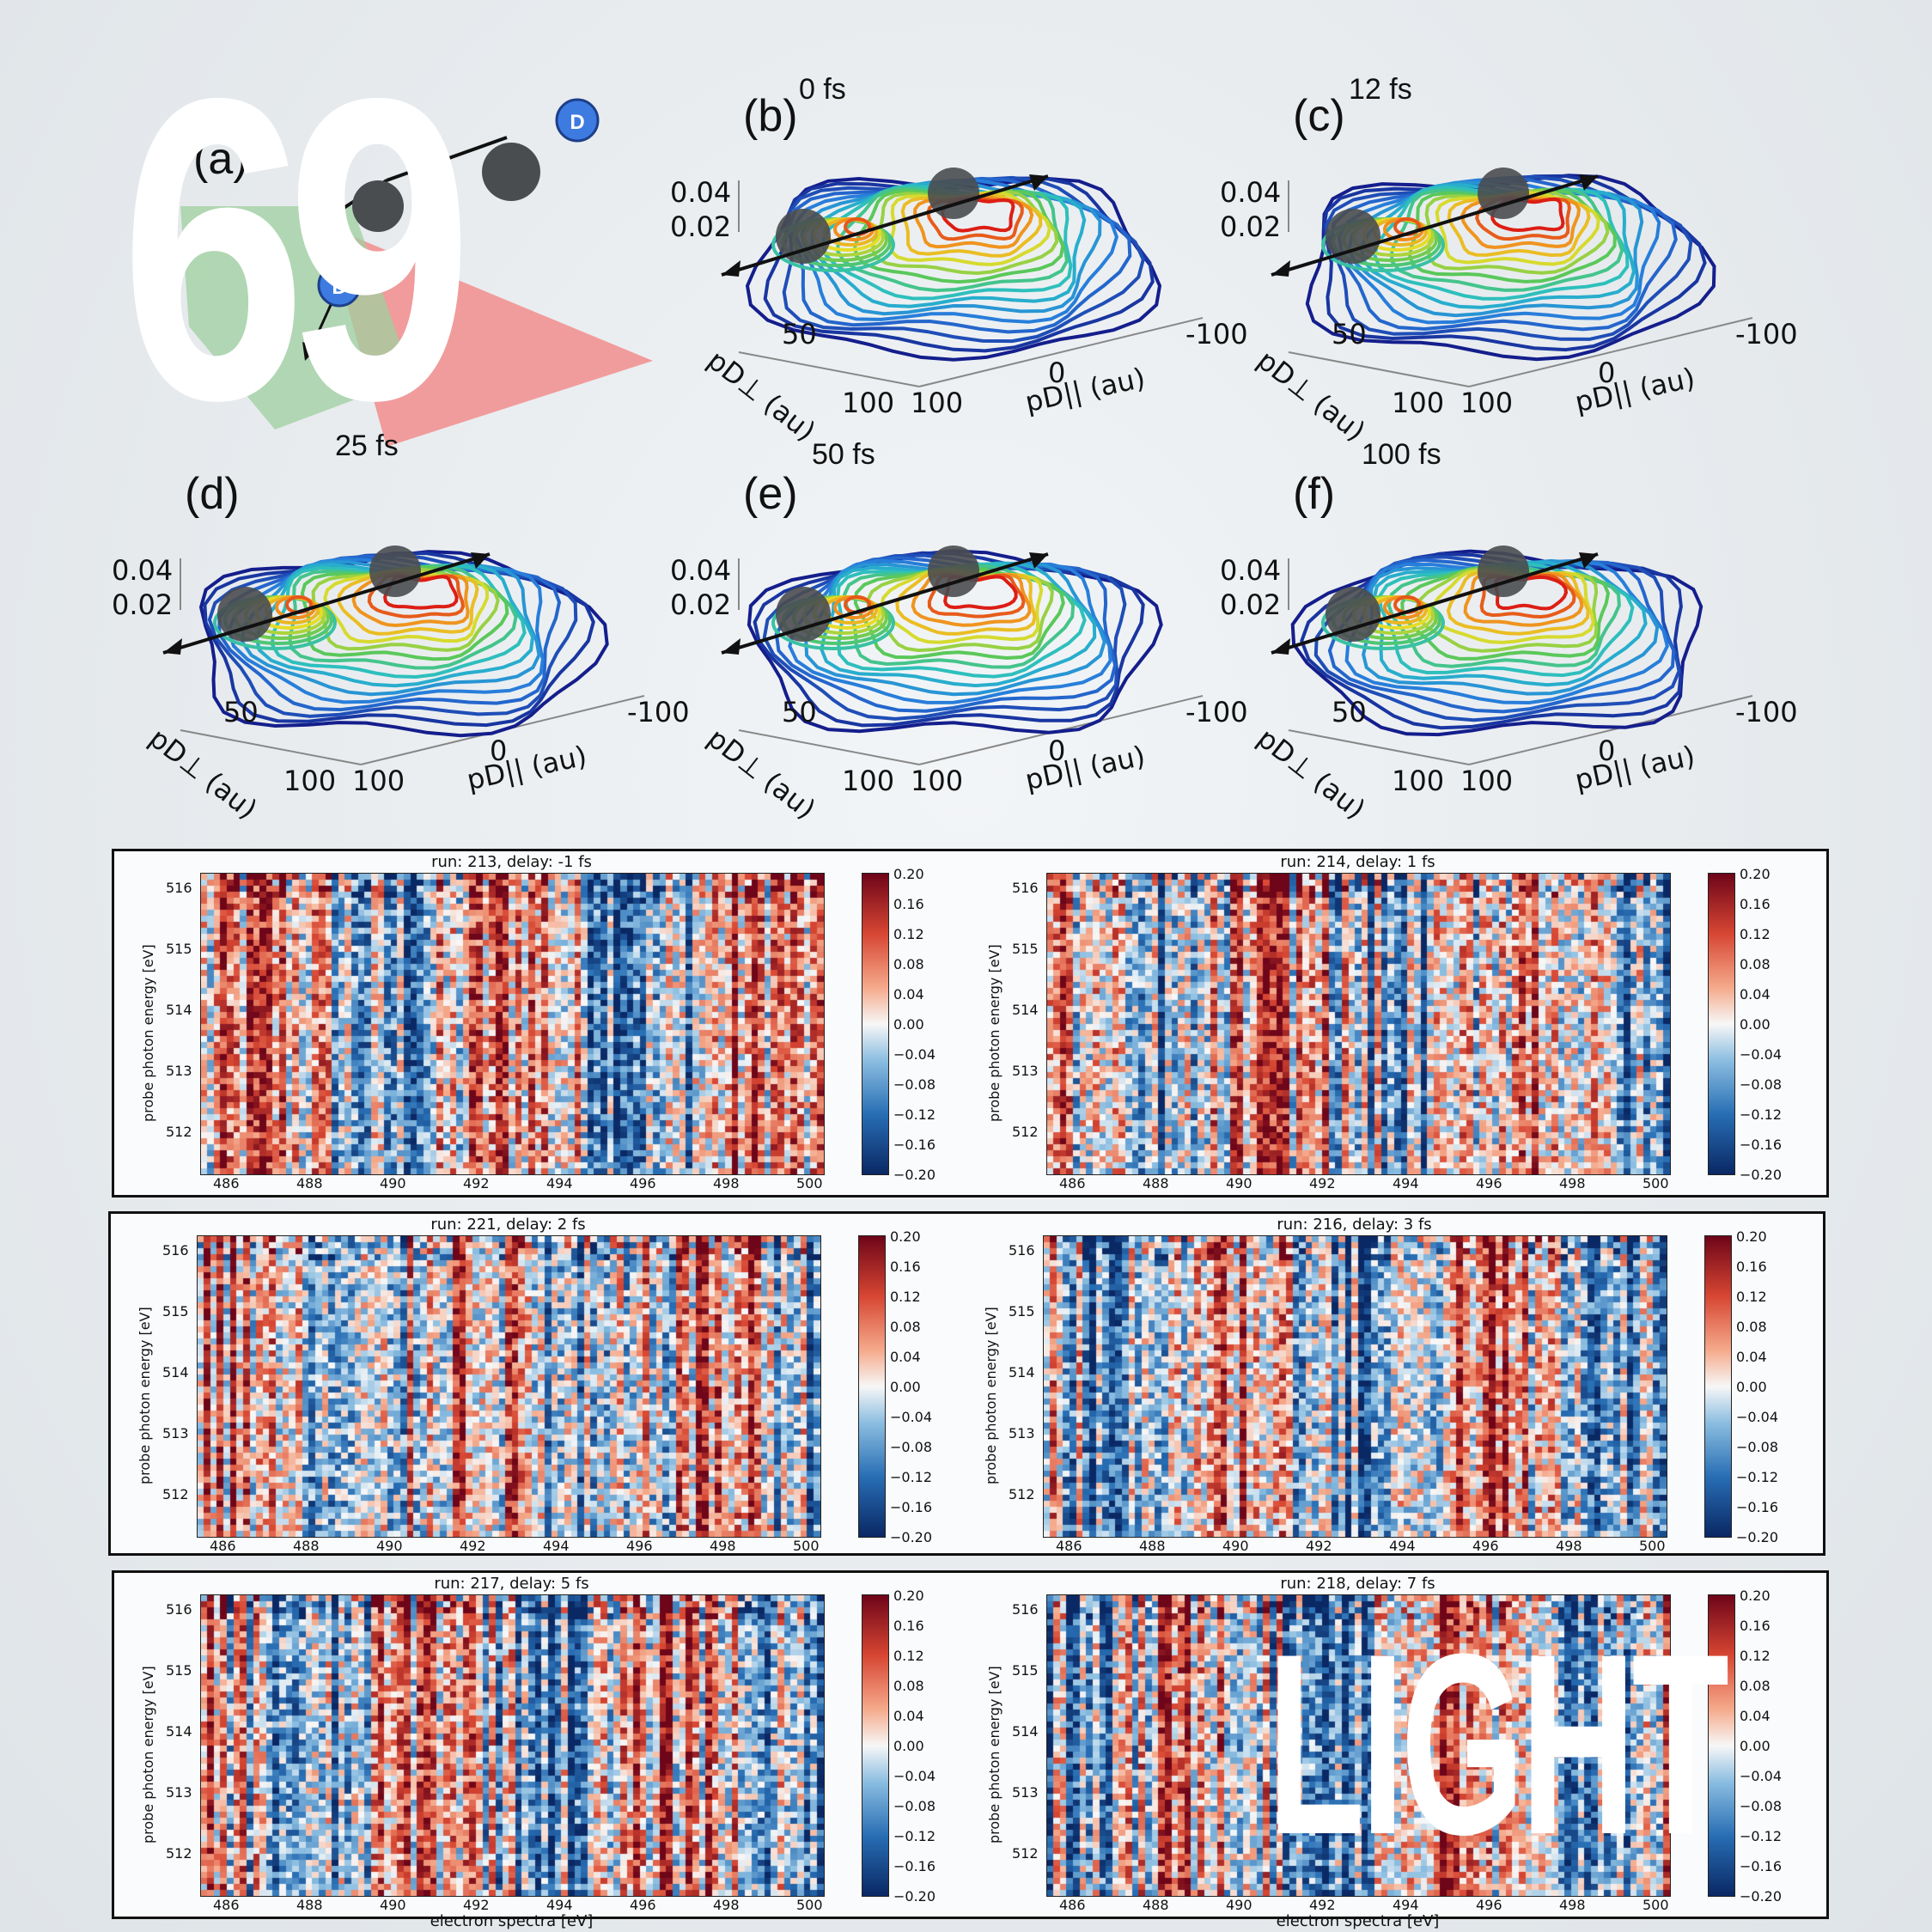 The width and height of the screenshot is (1932, 1932). What do you see at coordinates (1319, 1546) in the screenshot?
I see `heatmap-xtick: 492` at bounding box center [1319, 1546].